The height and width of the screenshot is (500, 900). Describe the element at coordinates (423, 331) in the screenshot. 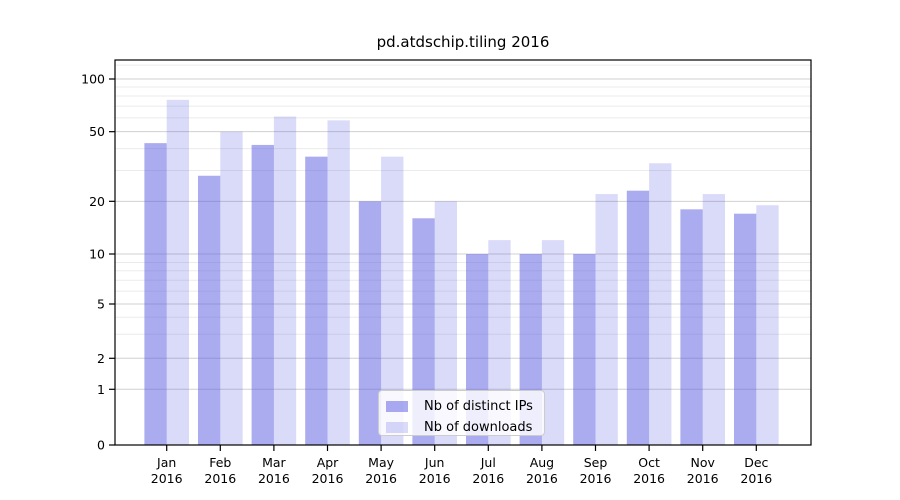

I see `bar-distinct-ips-jun` at that location.